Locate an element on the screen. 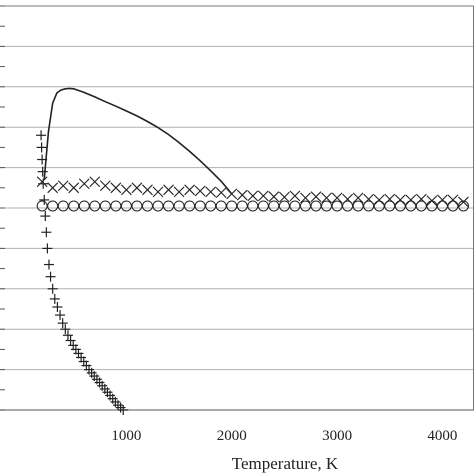 The width and height of the screenshot is (474, 474). series-plus-markers is located at coordinates (82, 272).